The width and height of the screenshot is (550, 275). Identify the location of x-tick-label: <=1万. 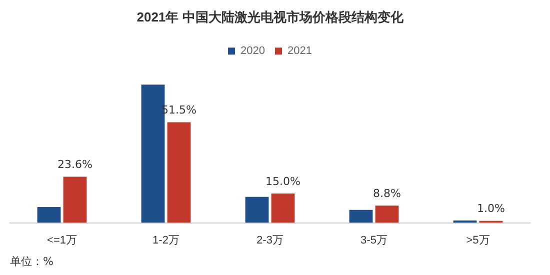
(62, 240).